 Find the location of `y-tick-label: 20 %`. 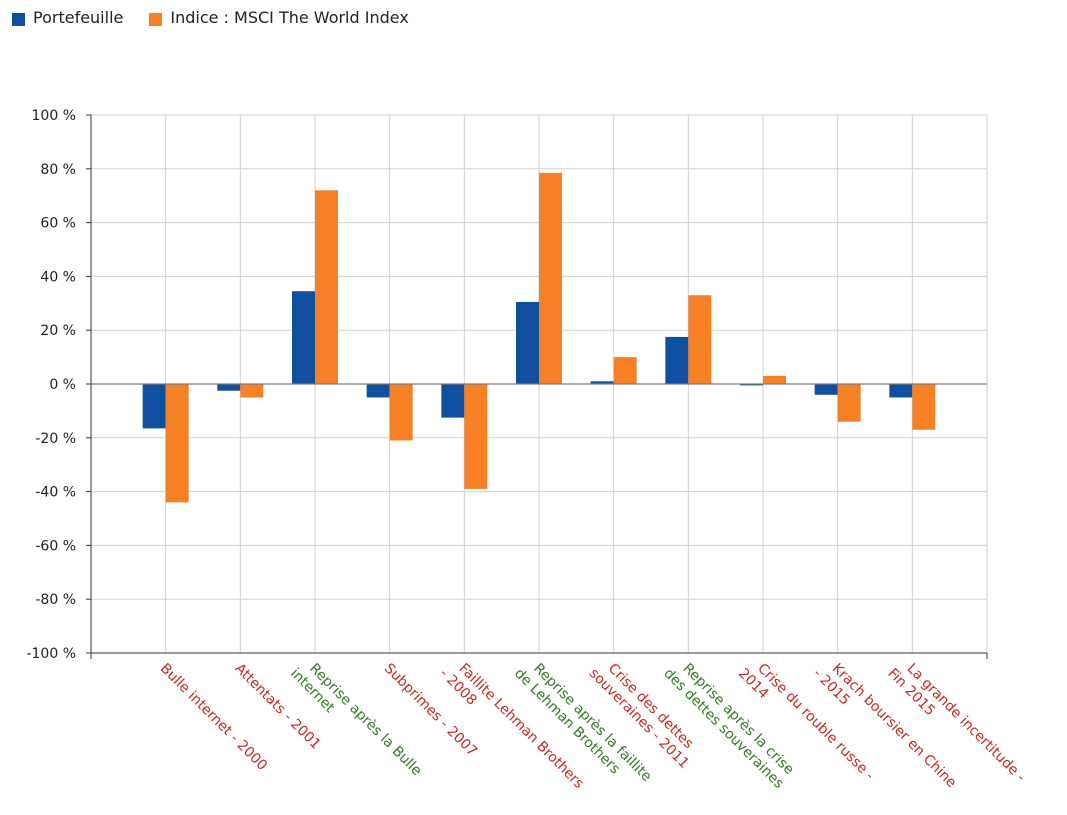

y-tick-label: 20 % is located at coordinates (58, 331).